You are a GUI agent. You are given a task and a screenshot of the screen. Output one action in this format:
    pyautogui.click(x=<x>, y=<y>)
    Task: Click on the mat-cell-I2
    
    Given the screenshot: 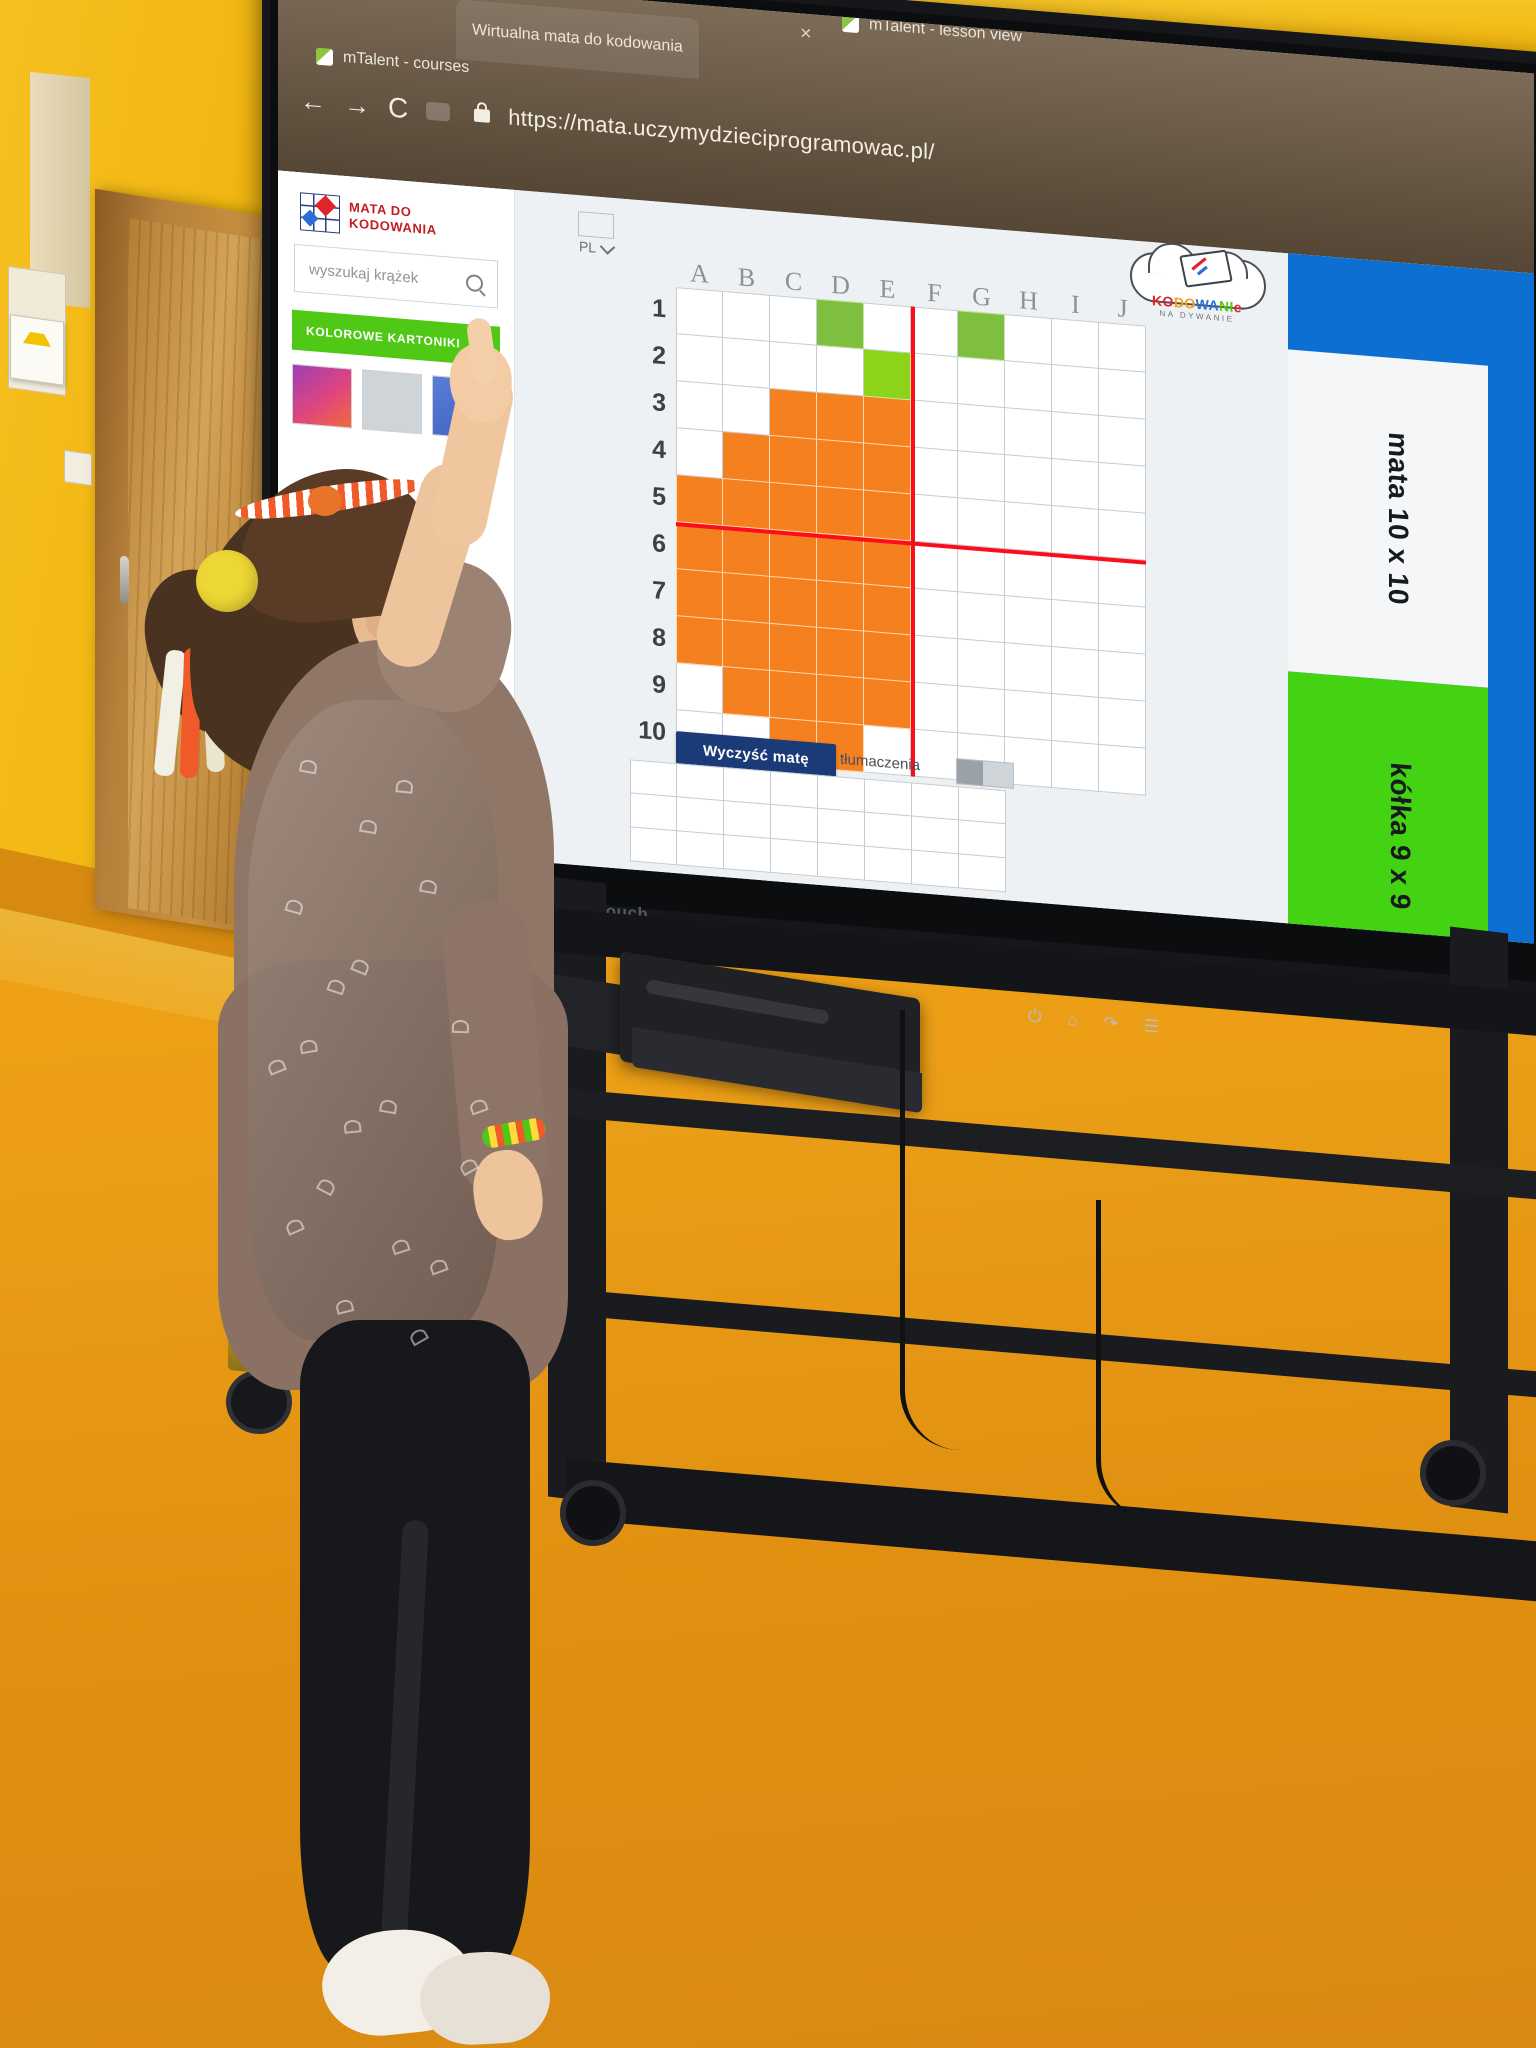 What is the action you would take?
    pyautogui.click(x=1075, y=390)
    